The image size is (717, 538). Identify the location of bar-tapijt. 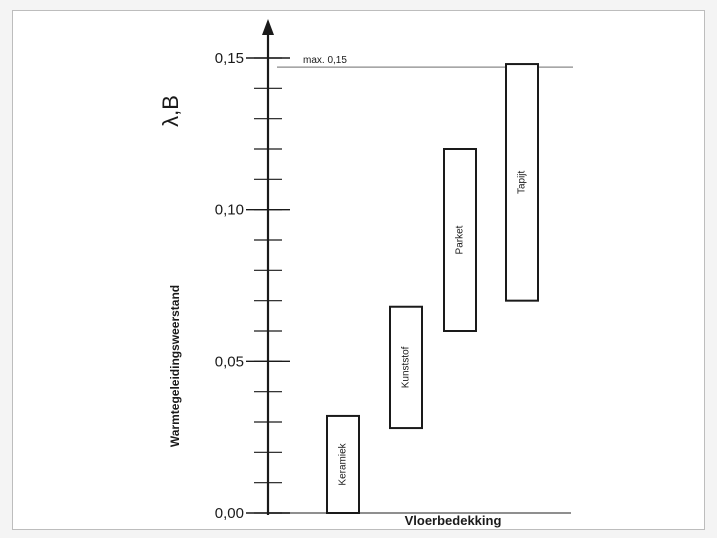
(522, 182).